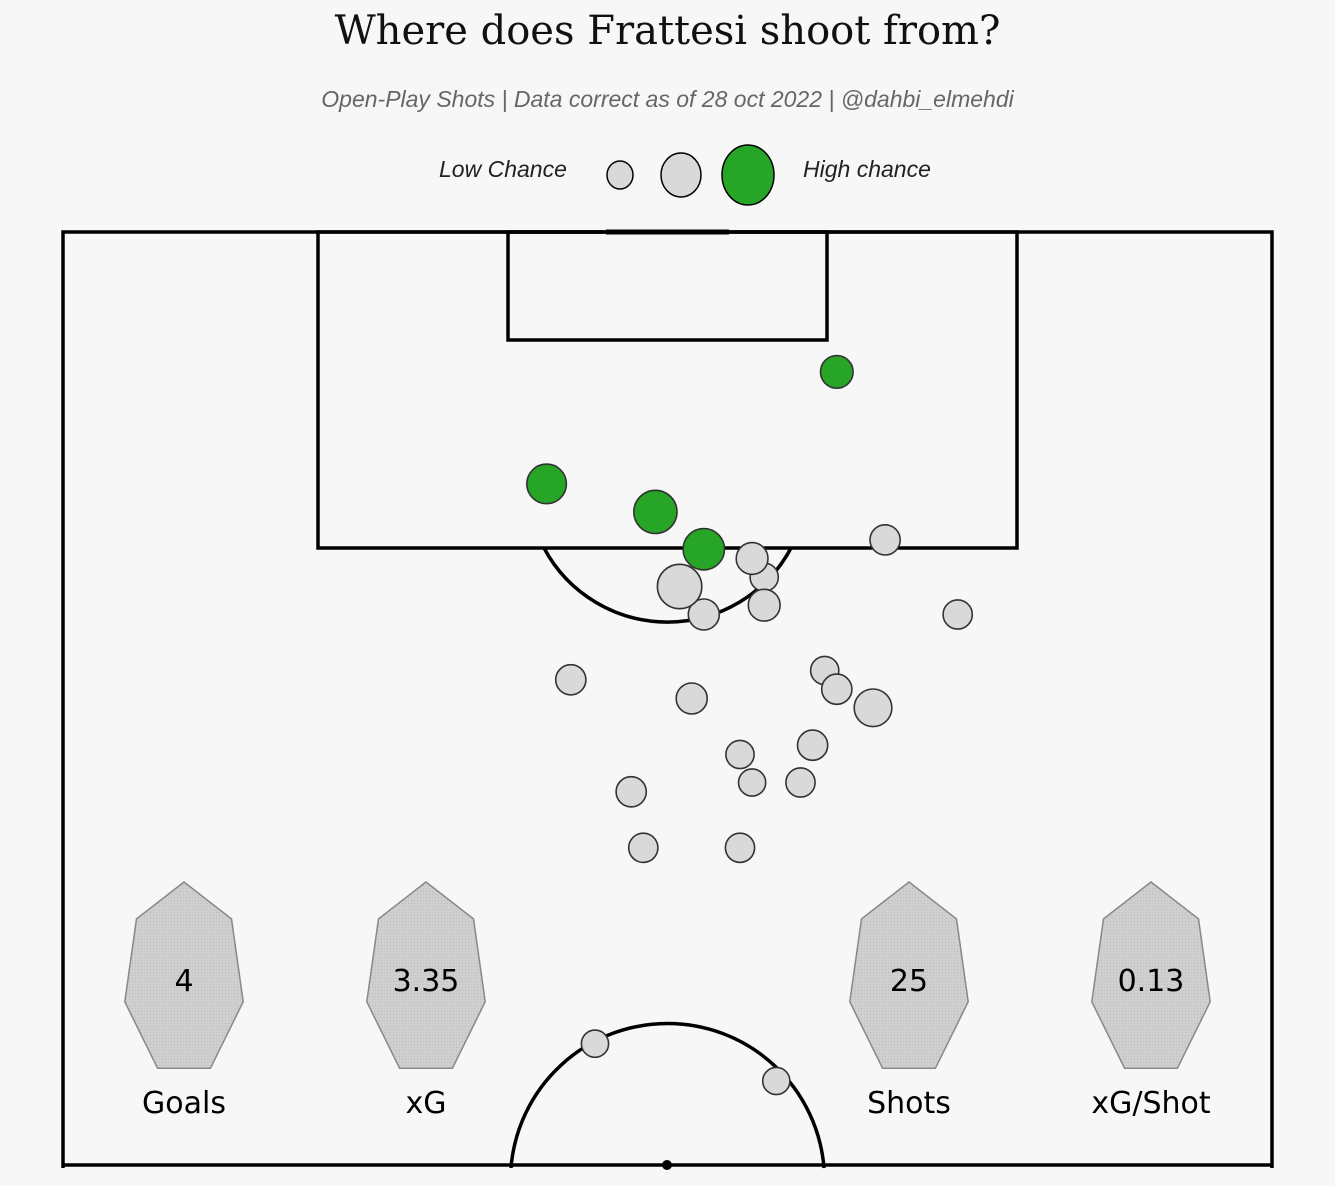 The image size is (1335, 1186). Describe the element at coordinates (426, 981) in the screenshot. I see `stat-value: 3.35` at that location.